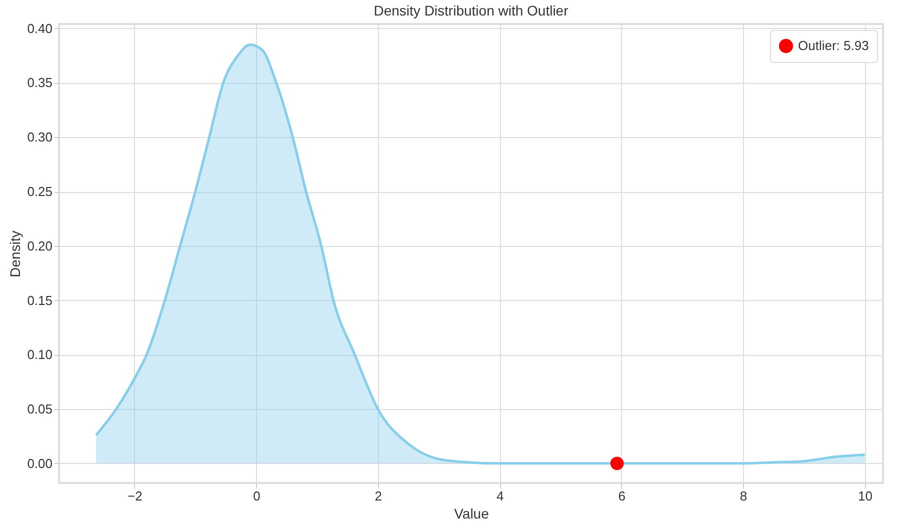  Describe the element at coordinates (135, 496) in the screenshot. I see `x-tick-label: −2` at that location.